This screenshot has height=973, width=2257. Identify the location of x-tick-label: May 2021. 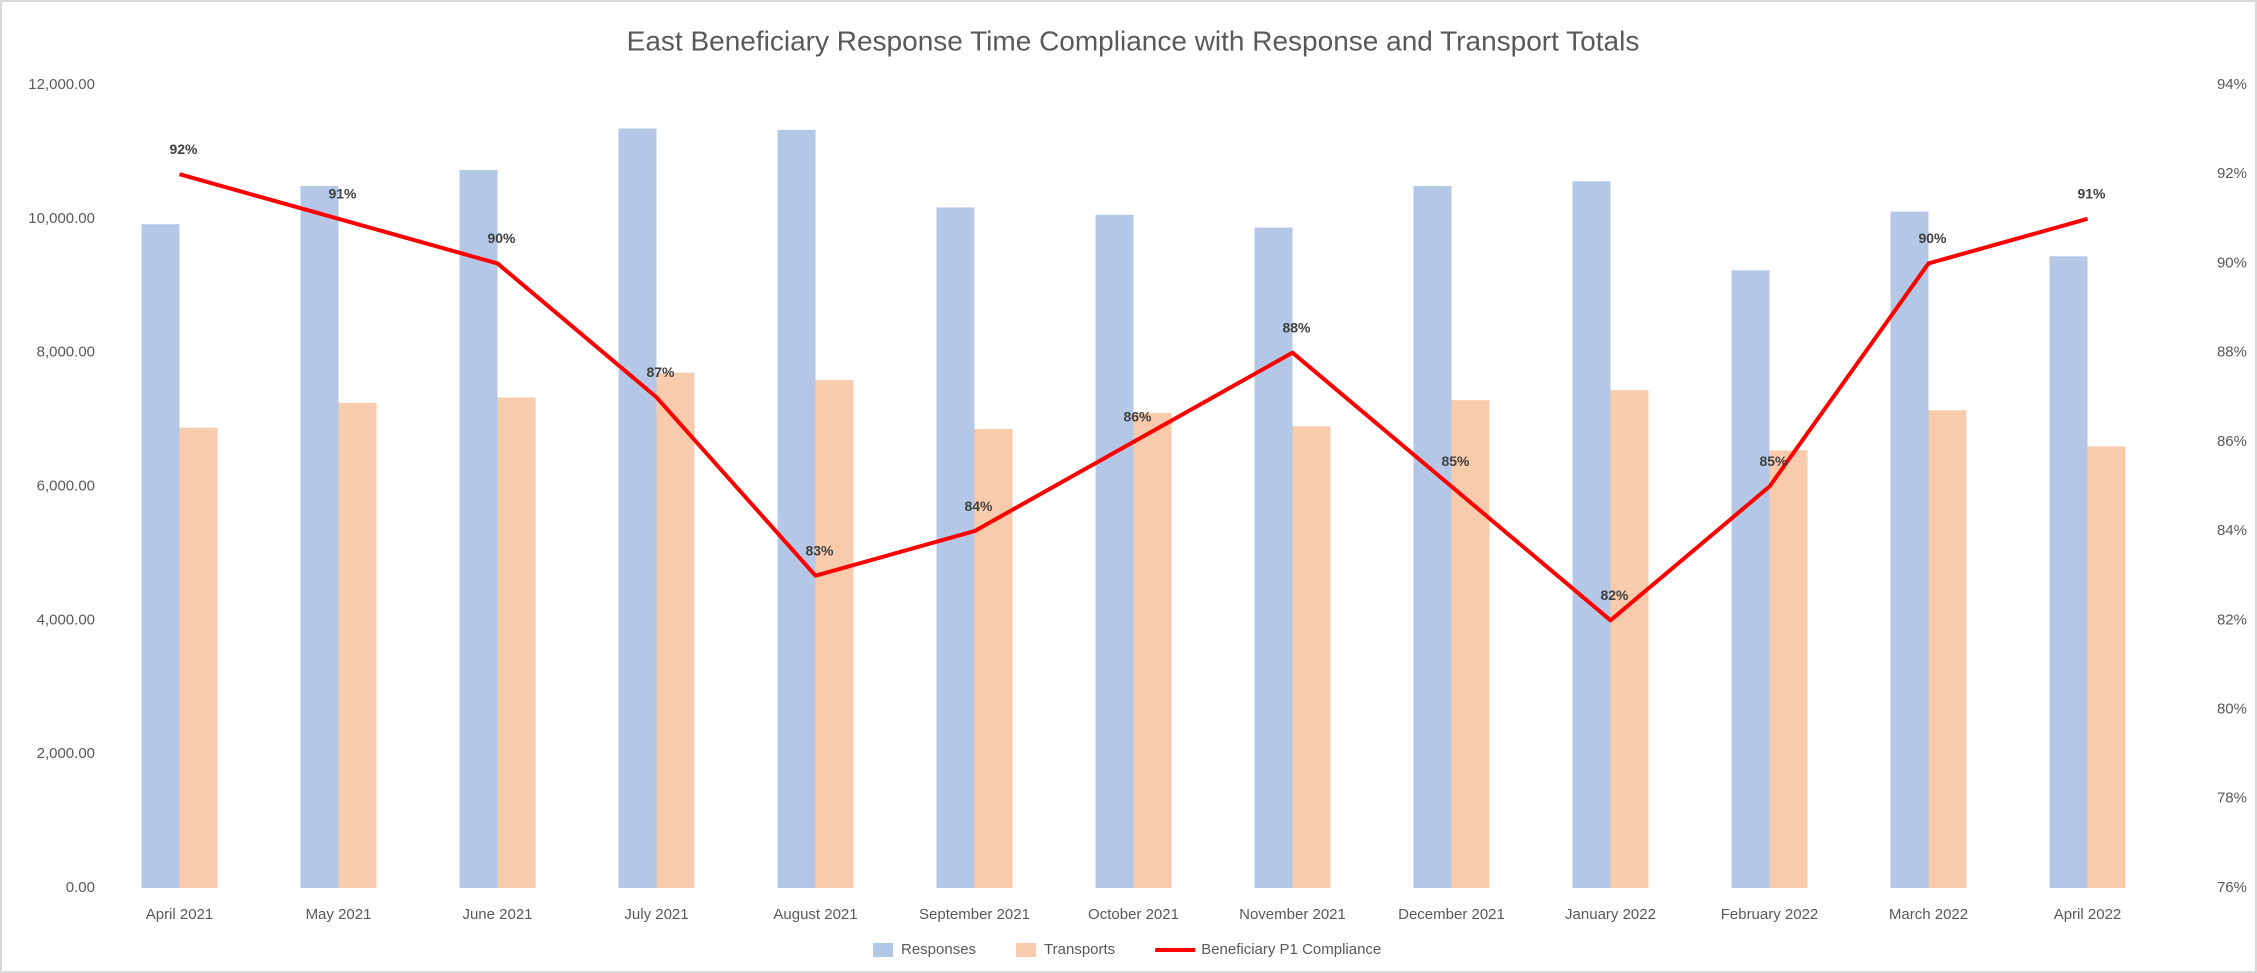
(339, 914).